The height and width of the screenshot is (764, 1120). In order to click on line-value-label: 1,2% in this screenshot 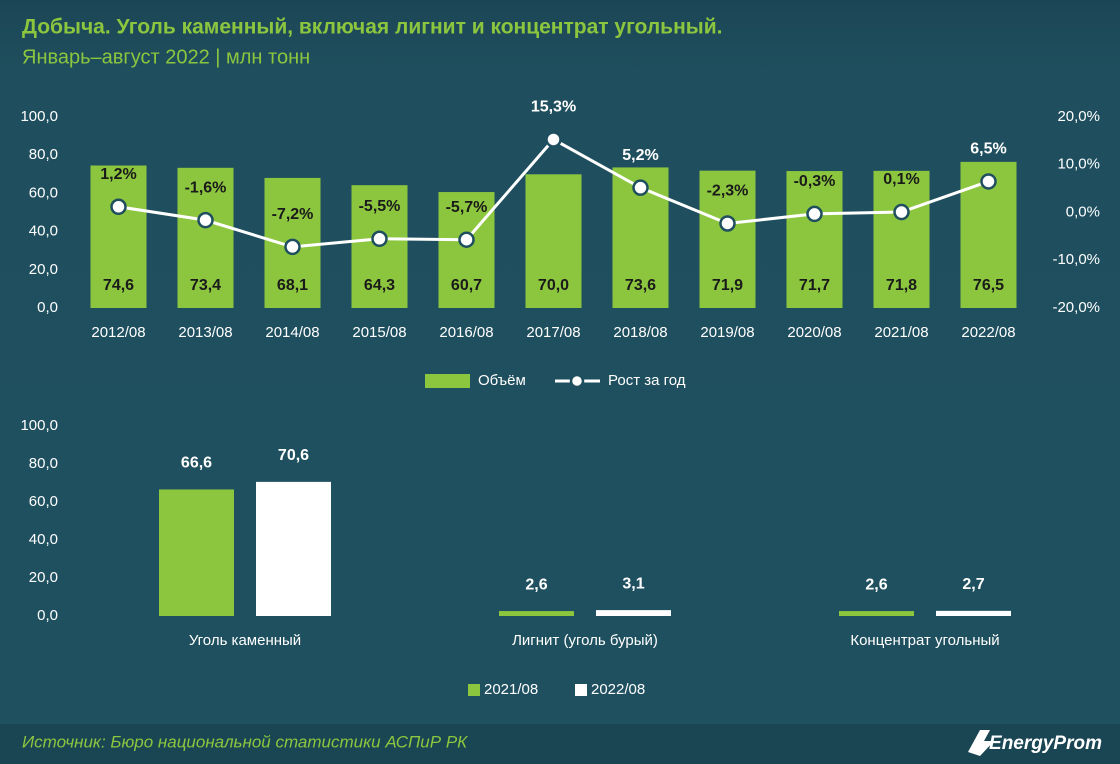, I will do `click(118, 174)`.